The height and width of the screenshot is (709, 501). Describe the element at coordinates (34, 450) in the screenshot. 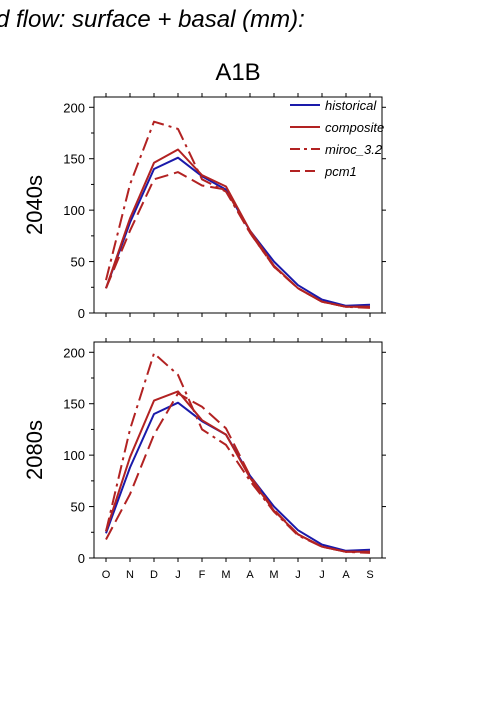

I see `panel-label: 2080s` at that location.